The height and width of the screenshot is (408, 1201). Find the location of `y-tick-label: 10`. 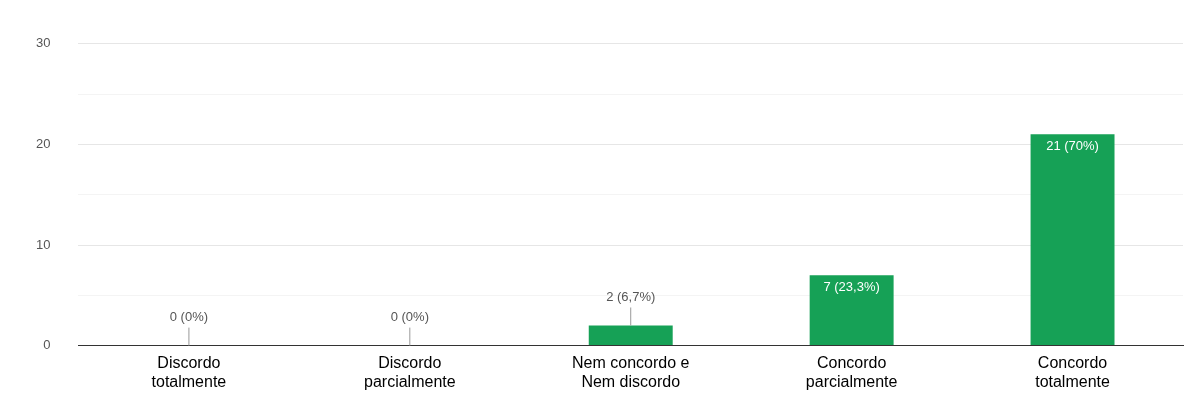

y-tick-label: 10 is located at coordinates (43, 244).